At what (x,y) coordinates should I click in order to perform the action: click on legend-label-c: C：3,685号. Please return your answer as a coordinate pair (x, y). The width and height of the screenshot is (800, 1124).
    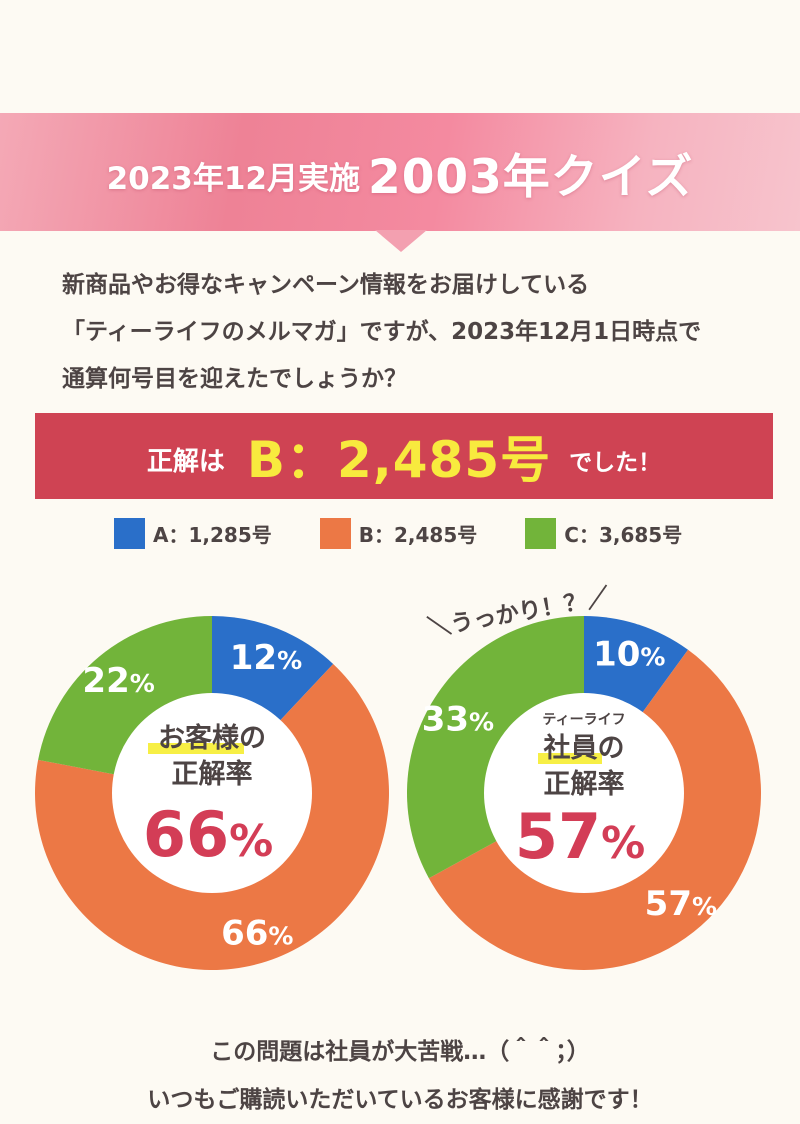
    Looking at the image, I should click on (623, 534).